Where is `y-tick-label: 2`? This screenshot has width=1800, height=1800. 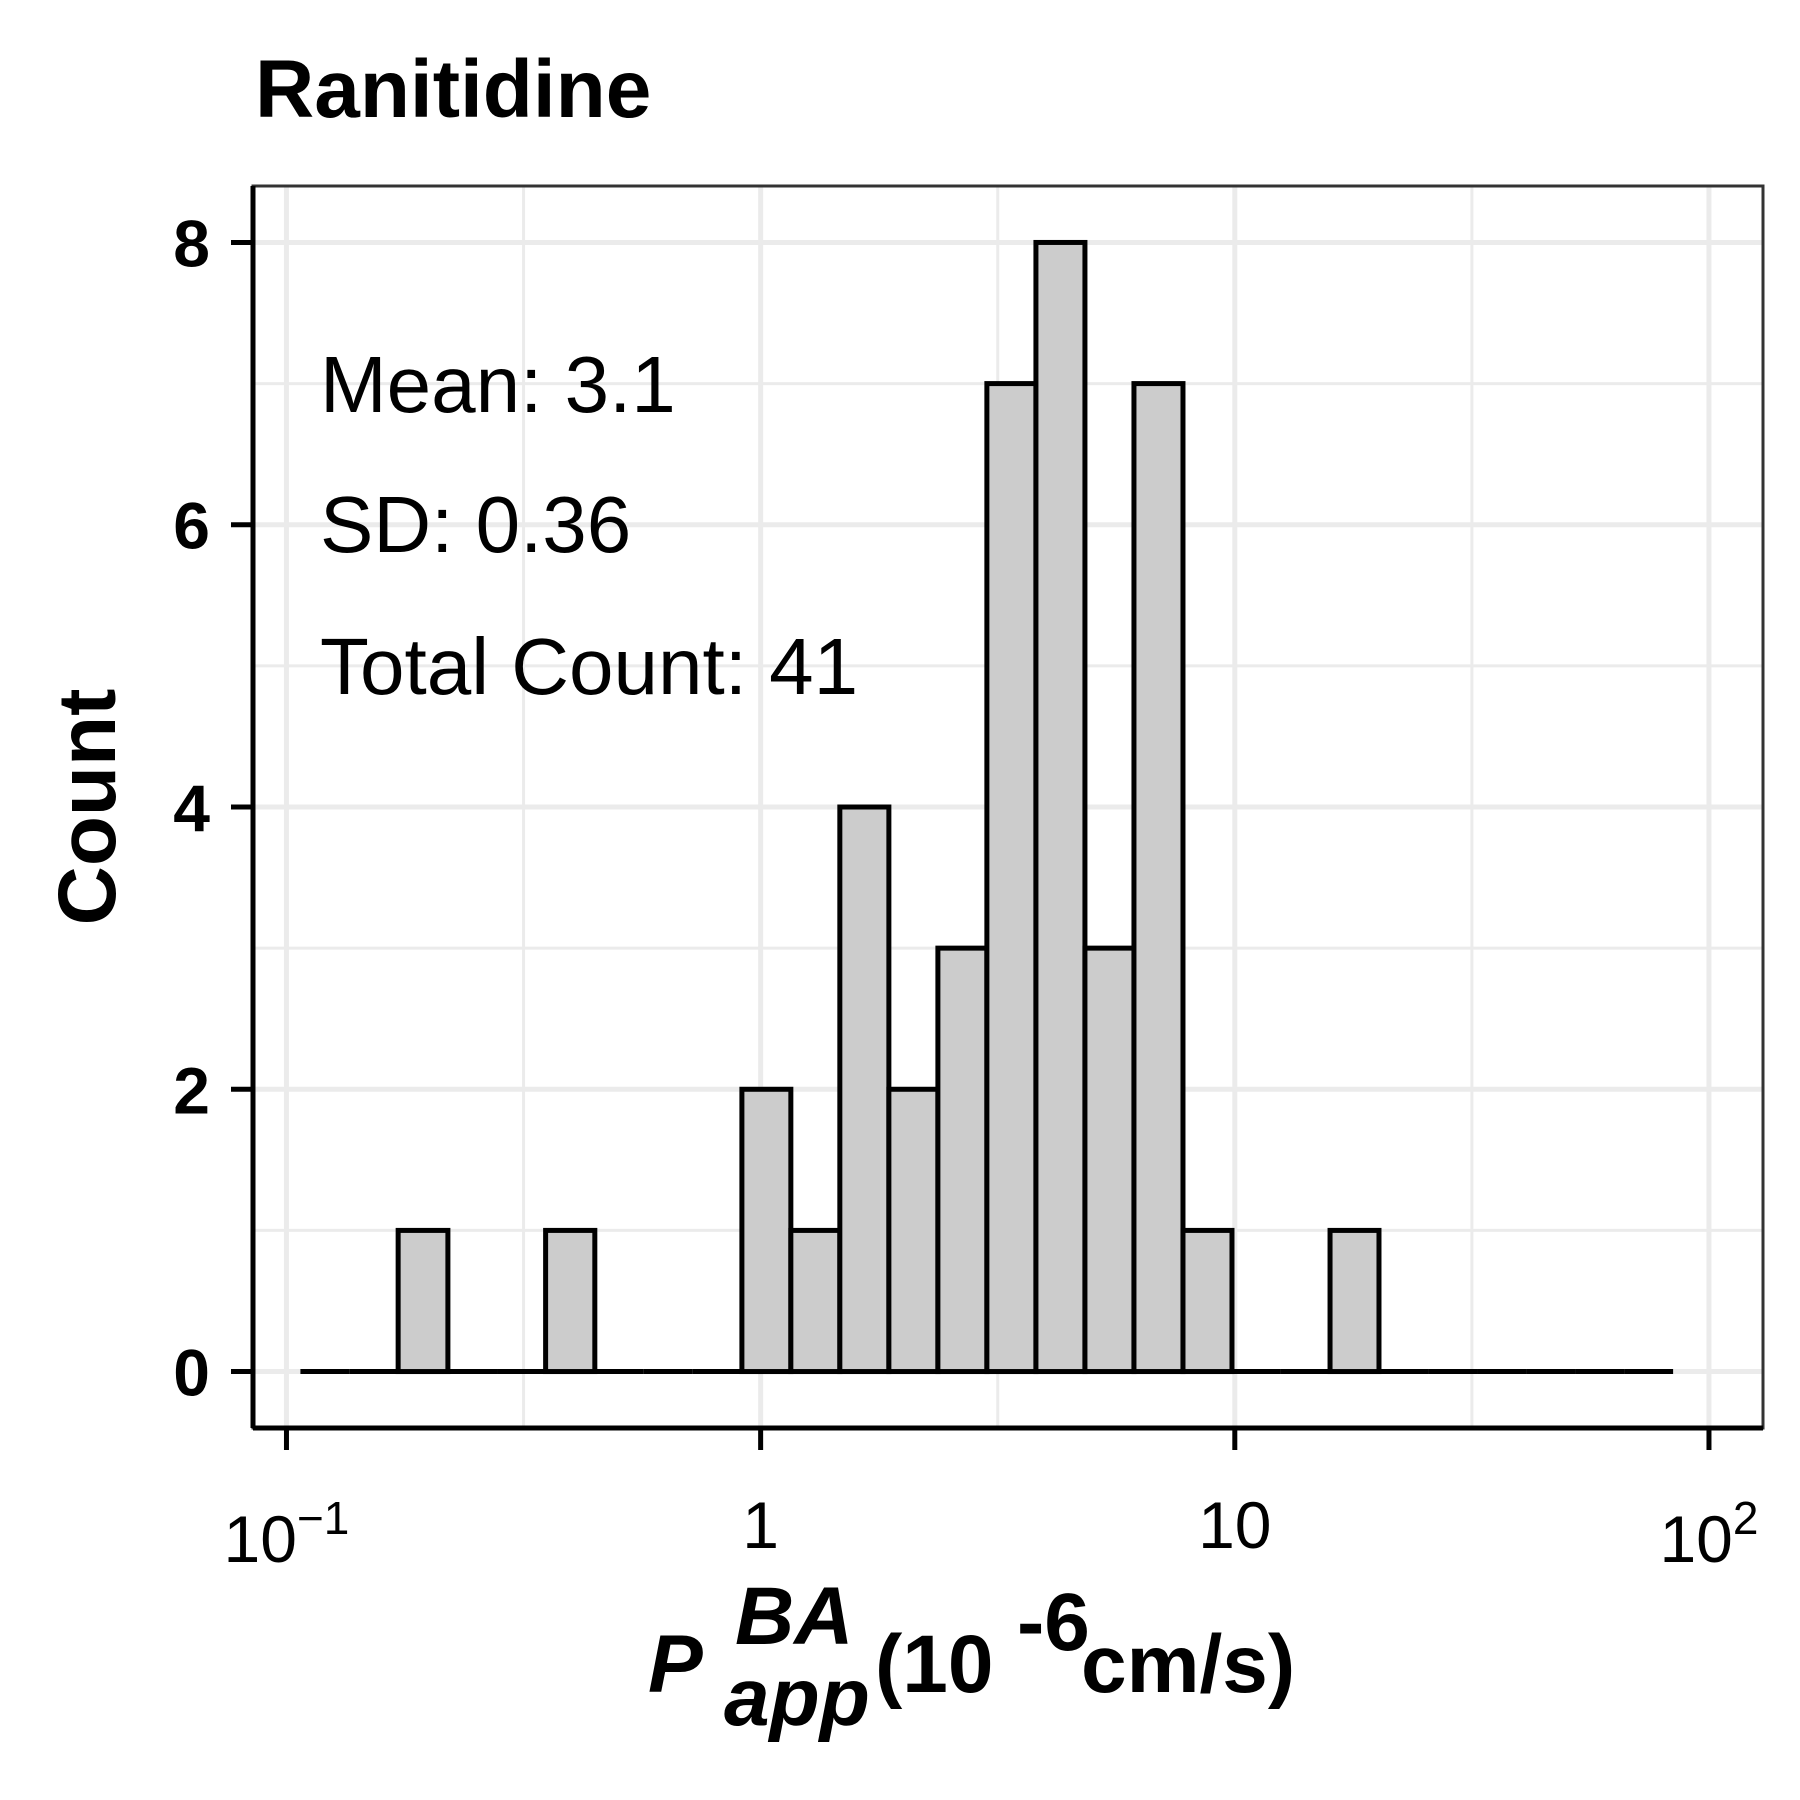
y-tick-label: 2 is located at coordinates (191, 1090).